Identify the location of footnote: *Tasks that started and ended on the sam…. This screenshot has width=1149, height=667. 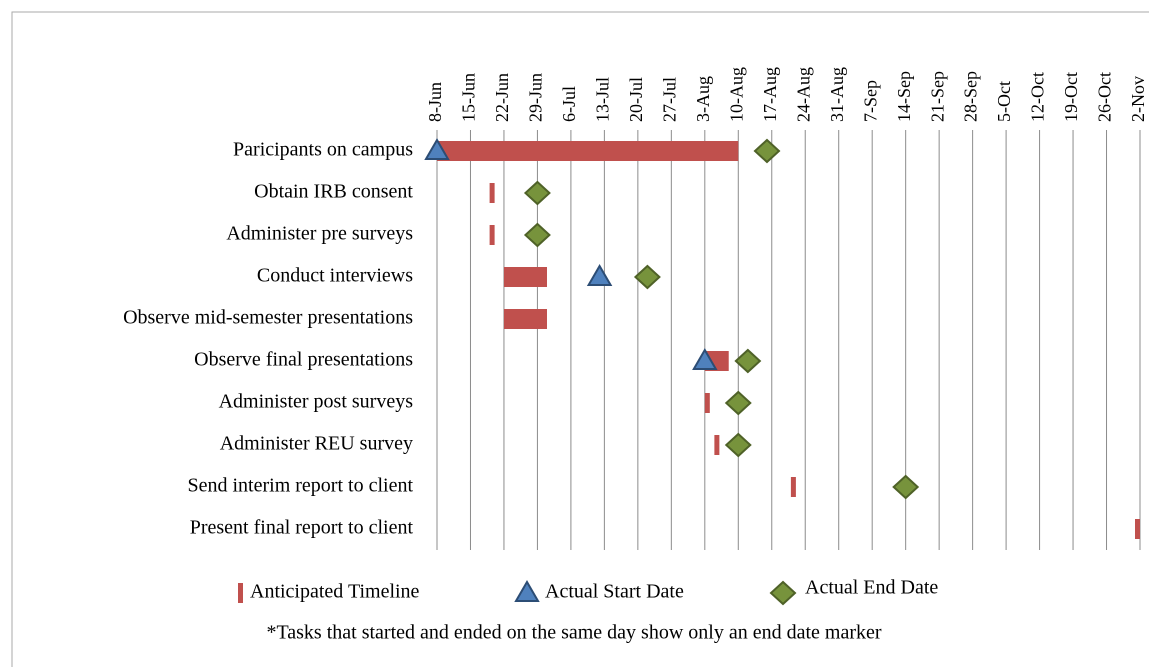
(573, 633).